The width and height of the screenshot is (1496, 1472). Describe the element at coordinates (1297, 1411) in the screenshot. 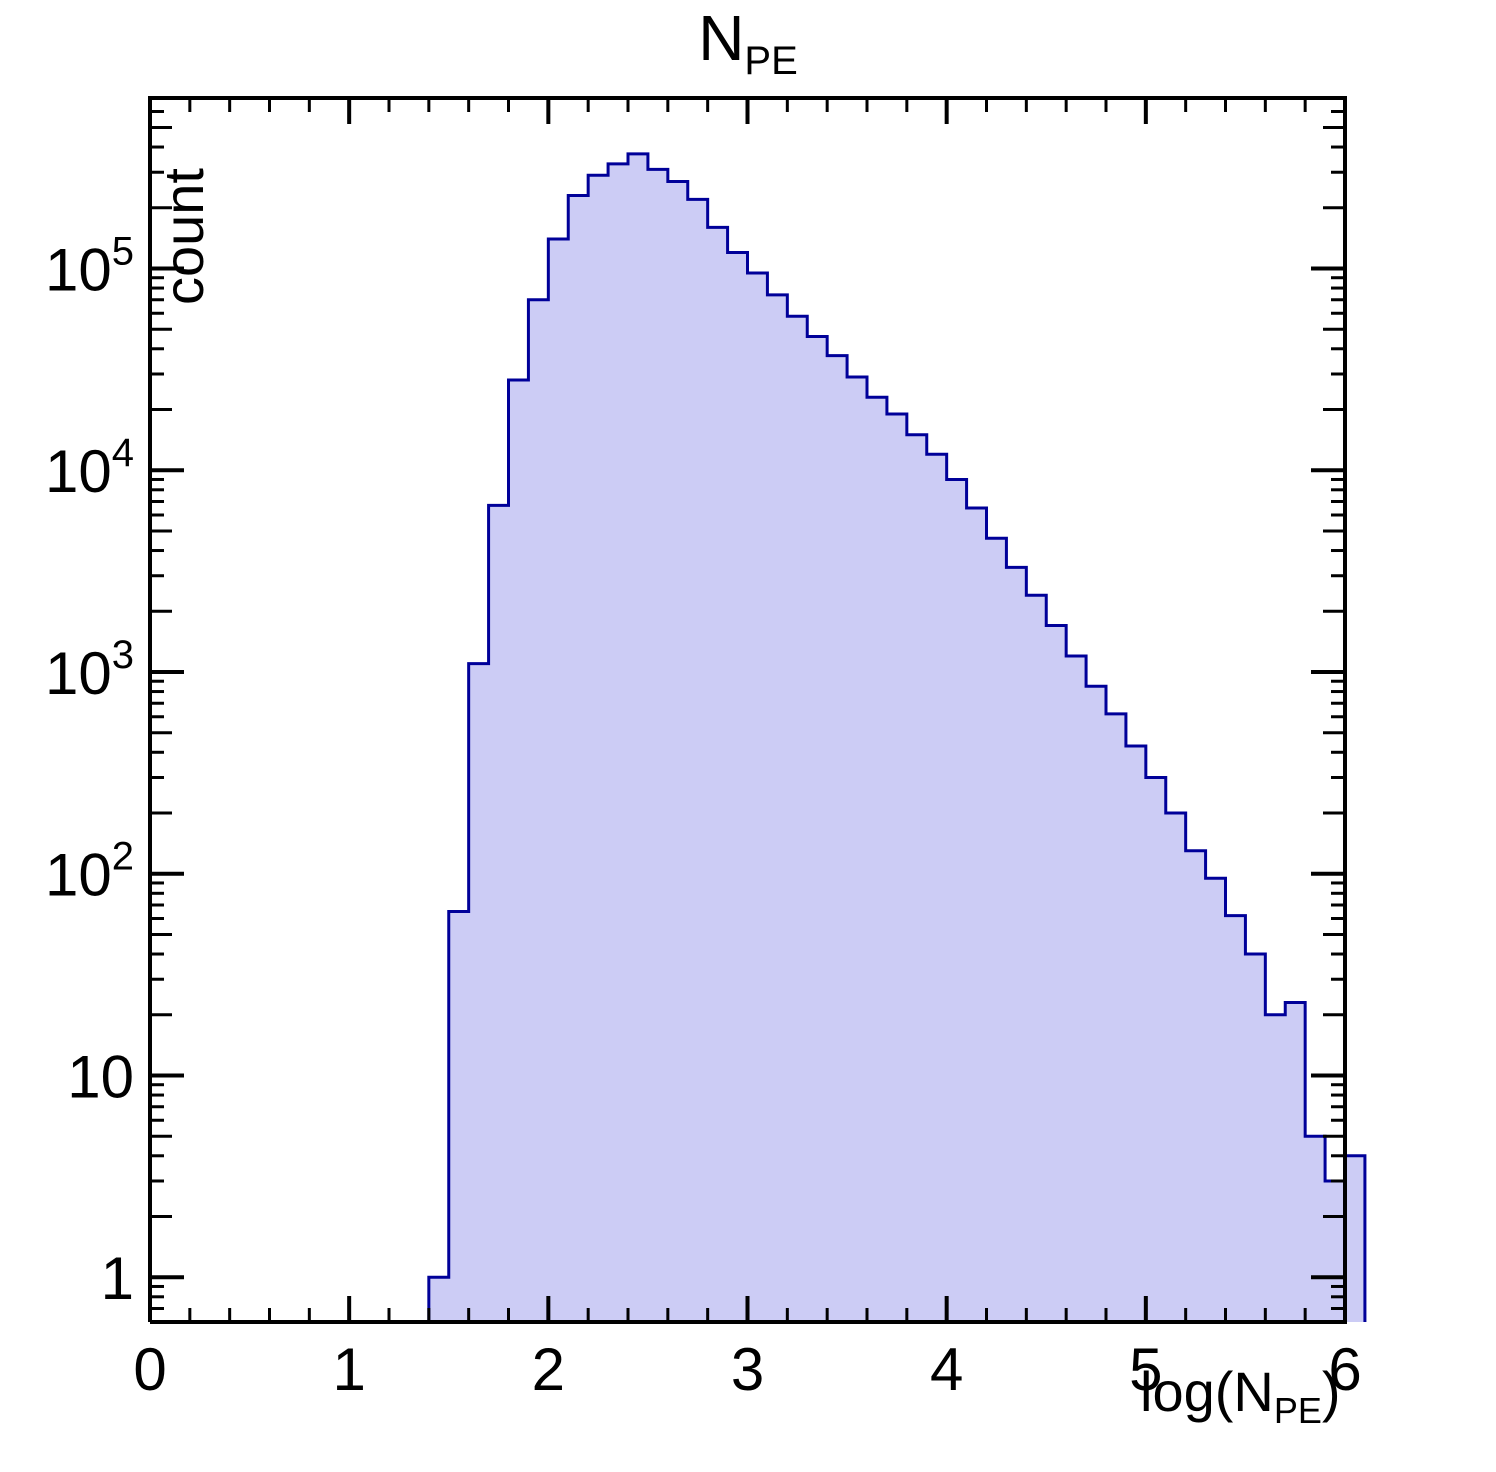

I see `x-axis-title-subscript: PE` at that location.